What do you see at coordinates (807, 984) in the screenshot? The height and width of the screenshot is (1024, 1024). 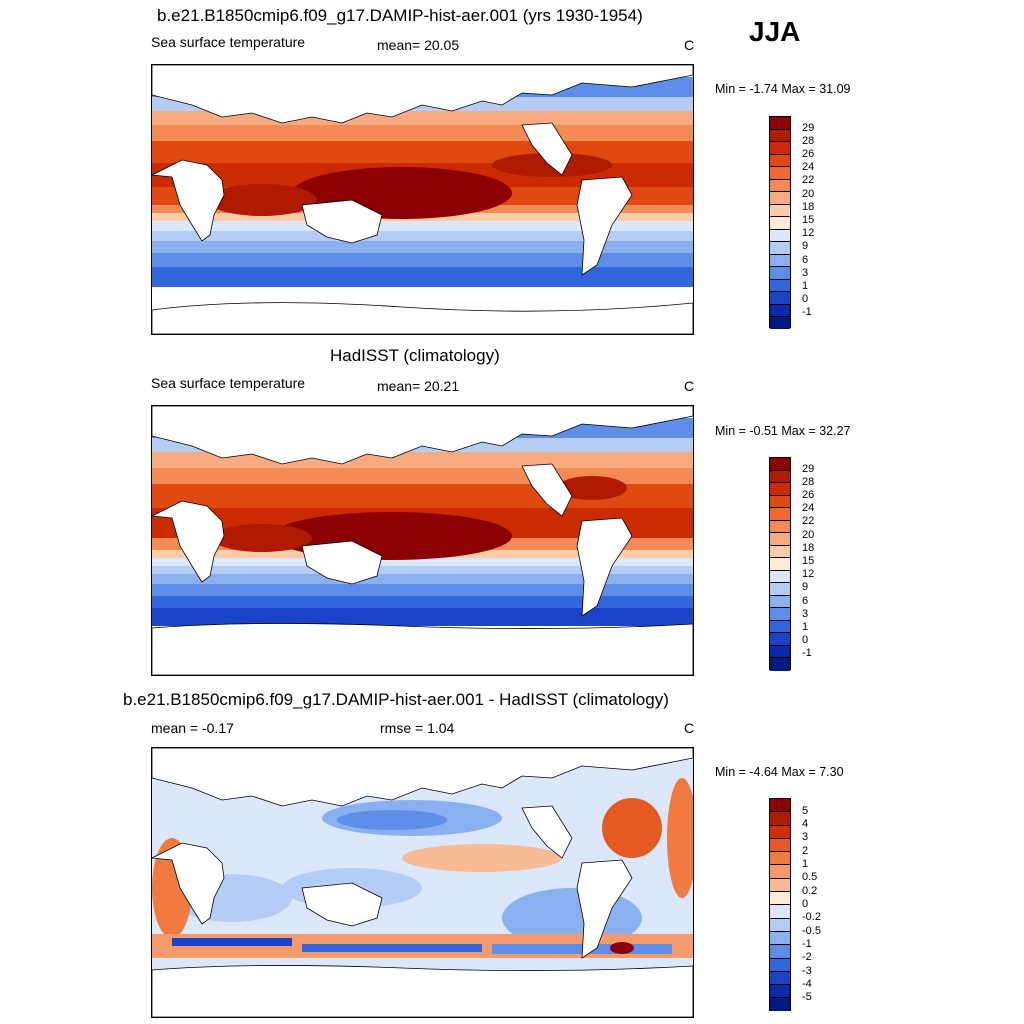 I see `colorbar-tick-label: -4` at bounding box center [807, 984].